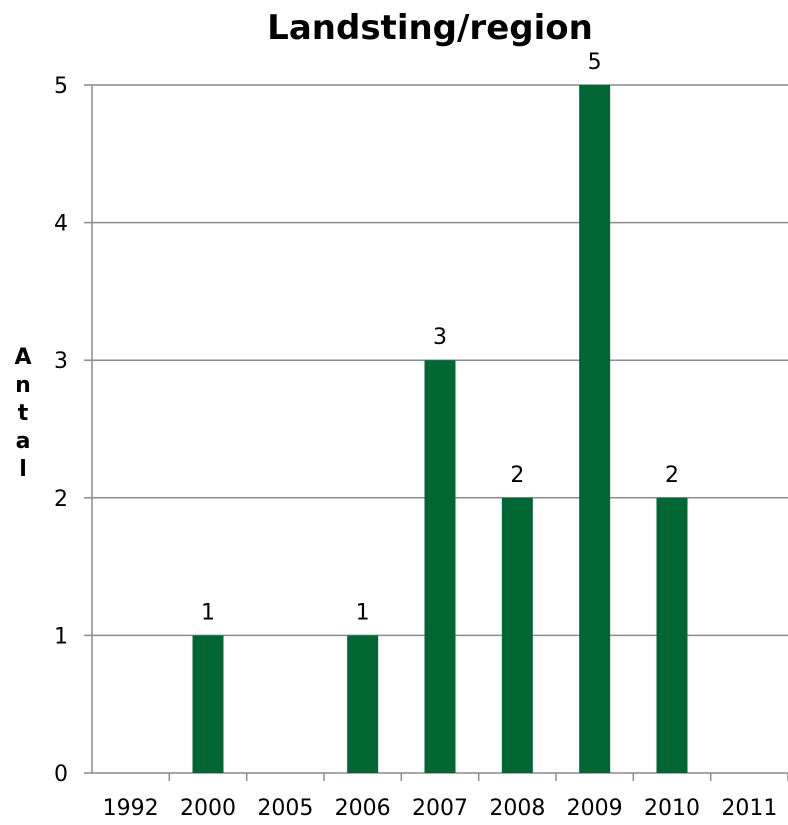 This screenshot has width=788, height=825. Describe the element at coordinates (430, 28) in the screenshot. I see `chart-title: Landsting/region` at that location.